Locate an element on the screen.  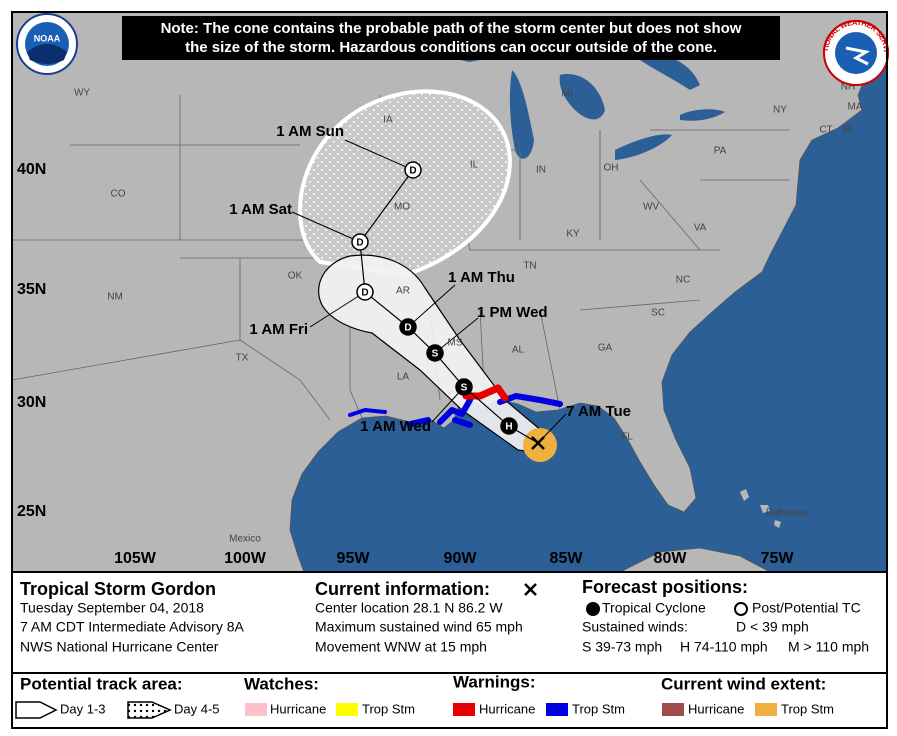
forecast-heading: Forecast positions: is located at coordinates (665, 587).